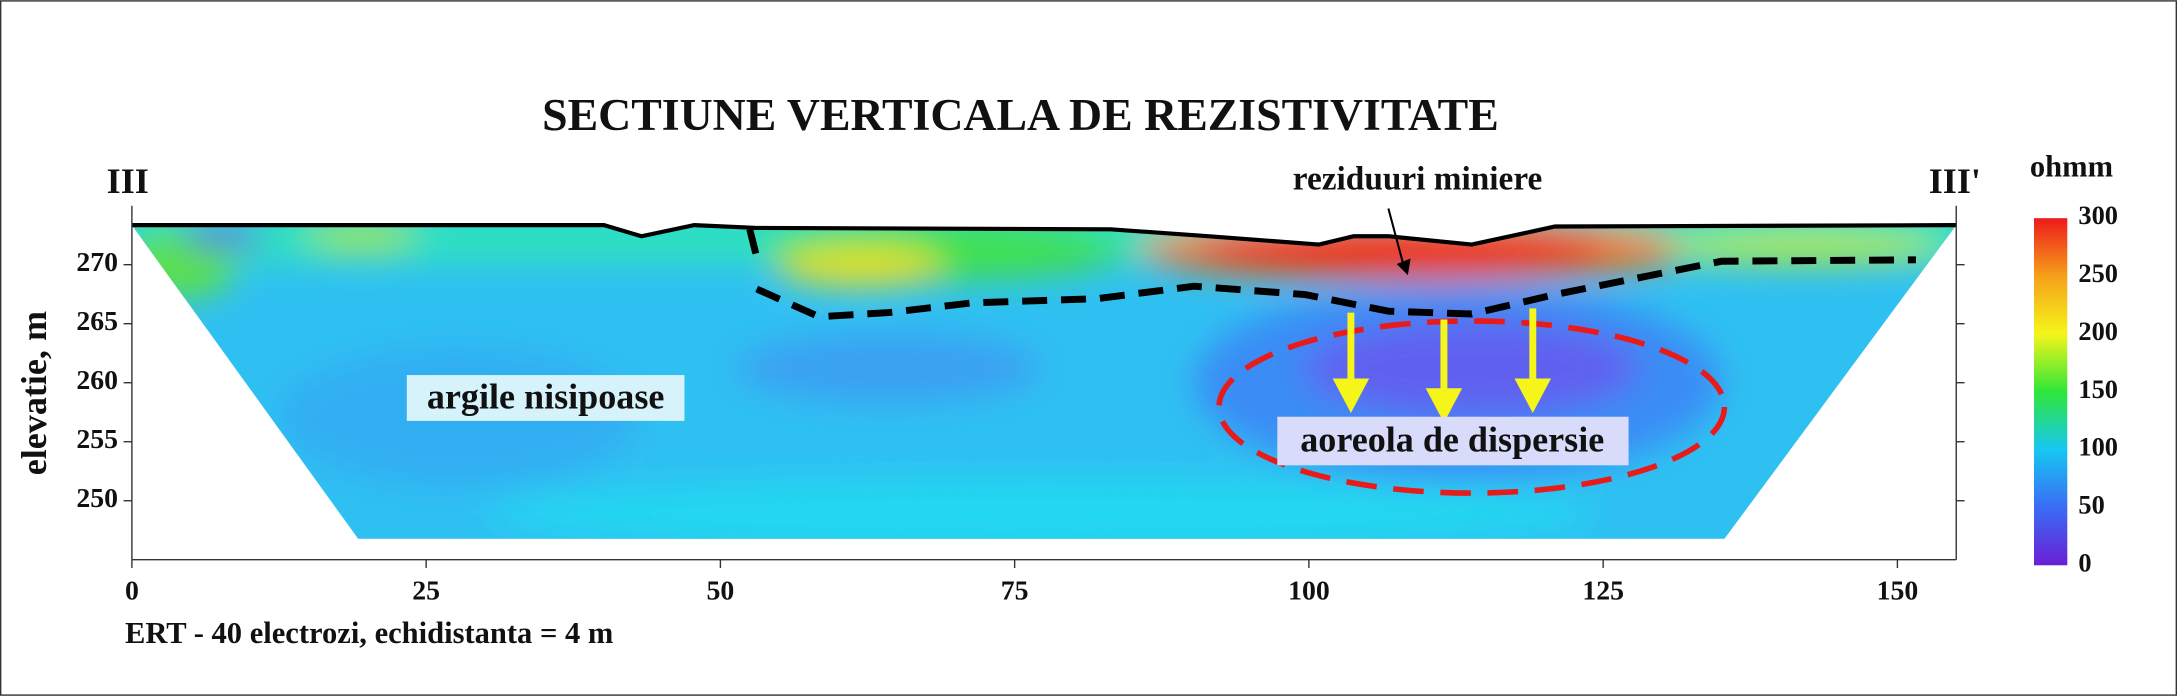  What do you see at coordinates (97, 380) in the screenshot?
I see `y-tick-label: 260` at bounding box center [97, 380].